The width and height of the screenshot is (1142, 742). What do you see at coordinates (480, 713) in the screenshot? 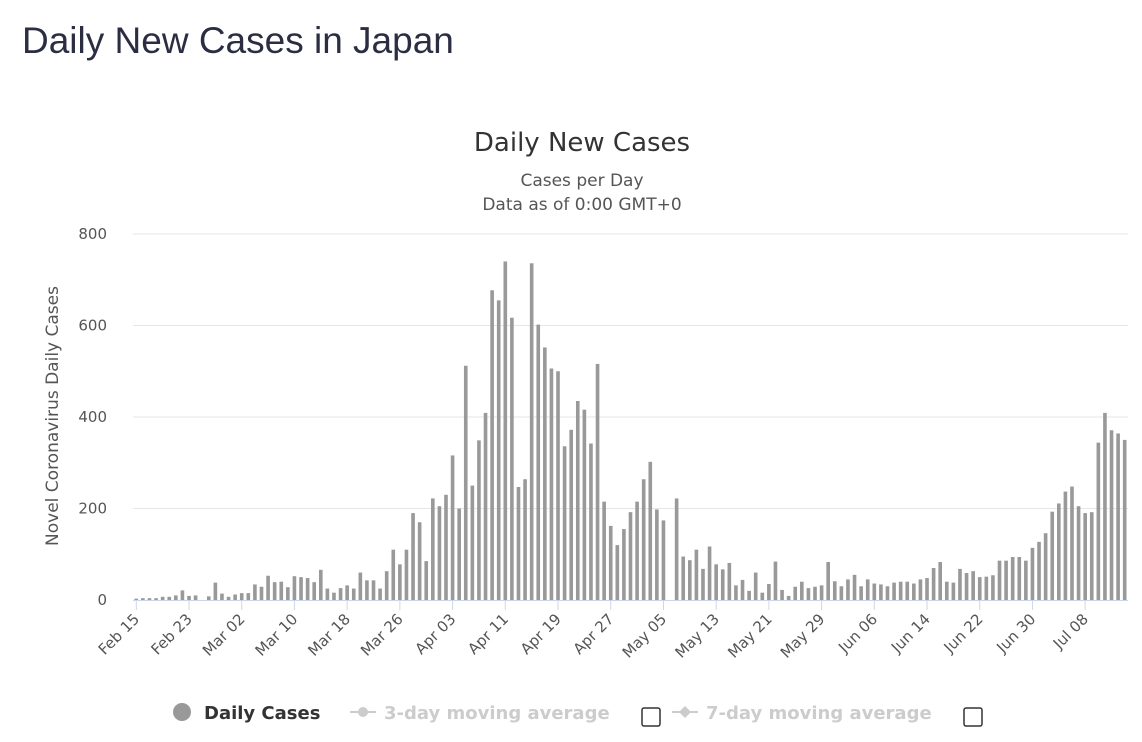
I see `legend-item-3-day-average: 3-day moving average` at bounding box center [480, 713].